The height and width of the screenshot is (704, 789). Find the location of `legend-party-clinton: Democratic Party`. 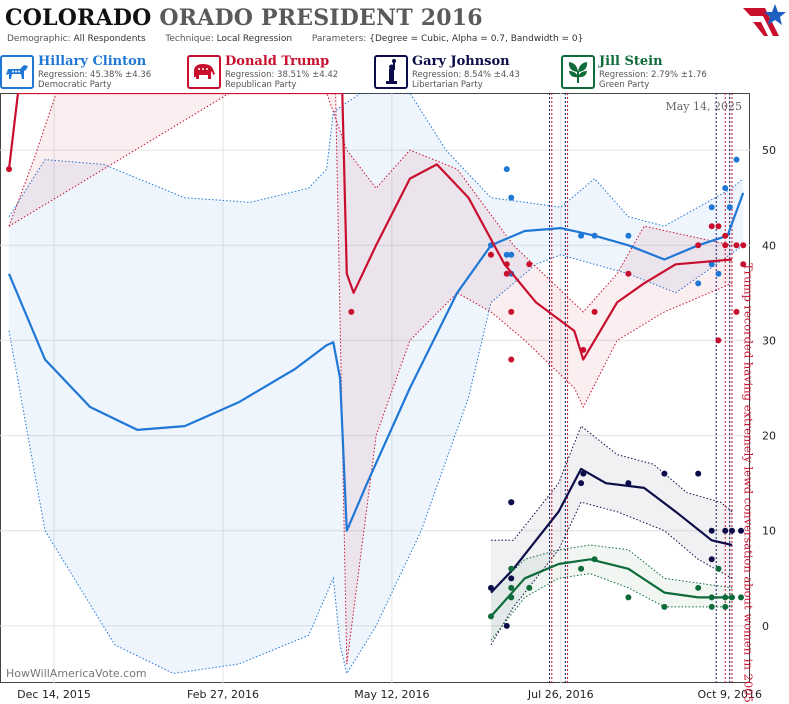

legend-party-clinton: Democratic Party is located at coordinates (75, 85).